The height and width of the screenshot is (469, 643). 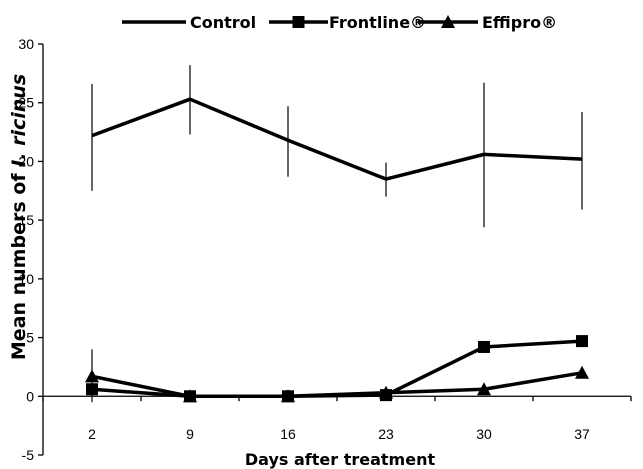 What do you see at coordinates (386, 434) in the screenshot?
I see `x-tick-label: 23` at bounding box center [386, 434].